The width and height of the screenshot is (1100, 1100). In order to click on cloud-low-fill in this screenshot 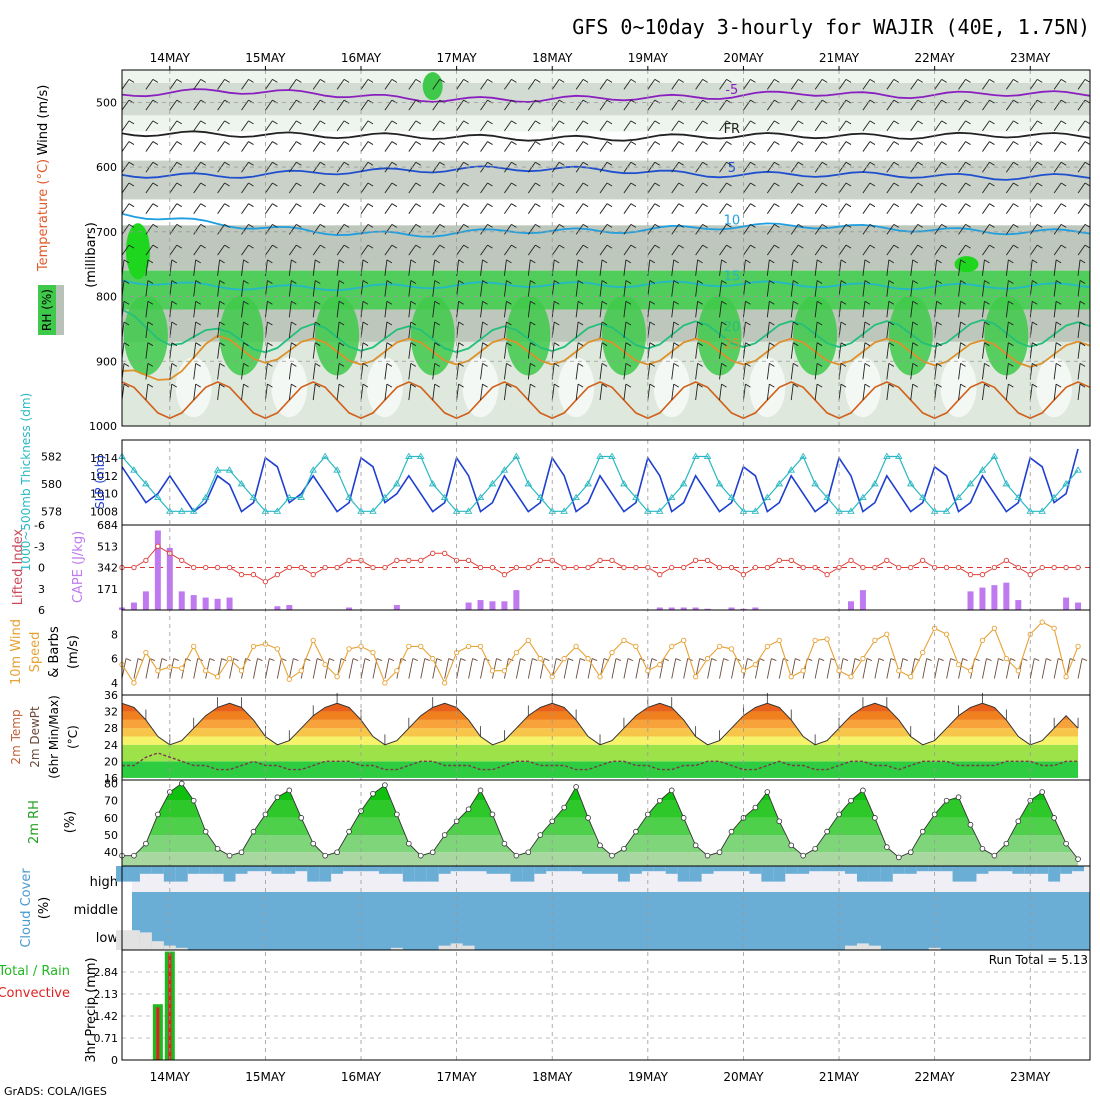, I will do `click(611, 939)`.